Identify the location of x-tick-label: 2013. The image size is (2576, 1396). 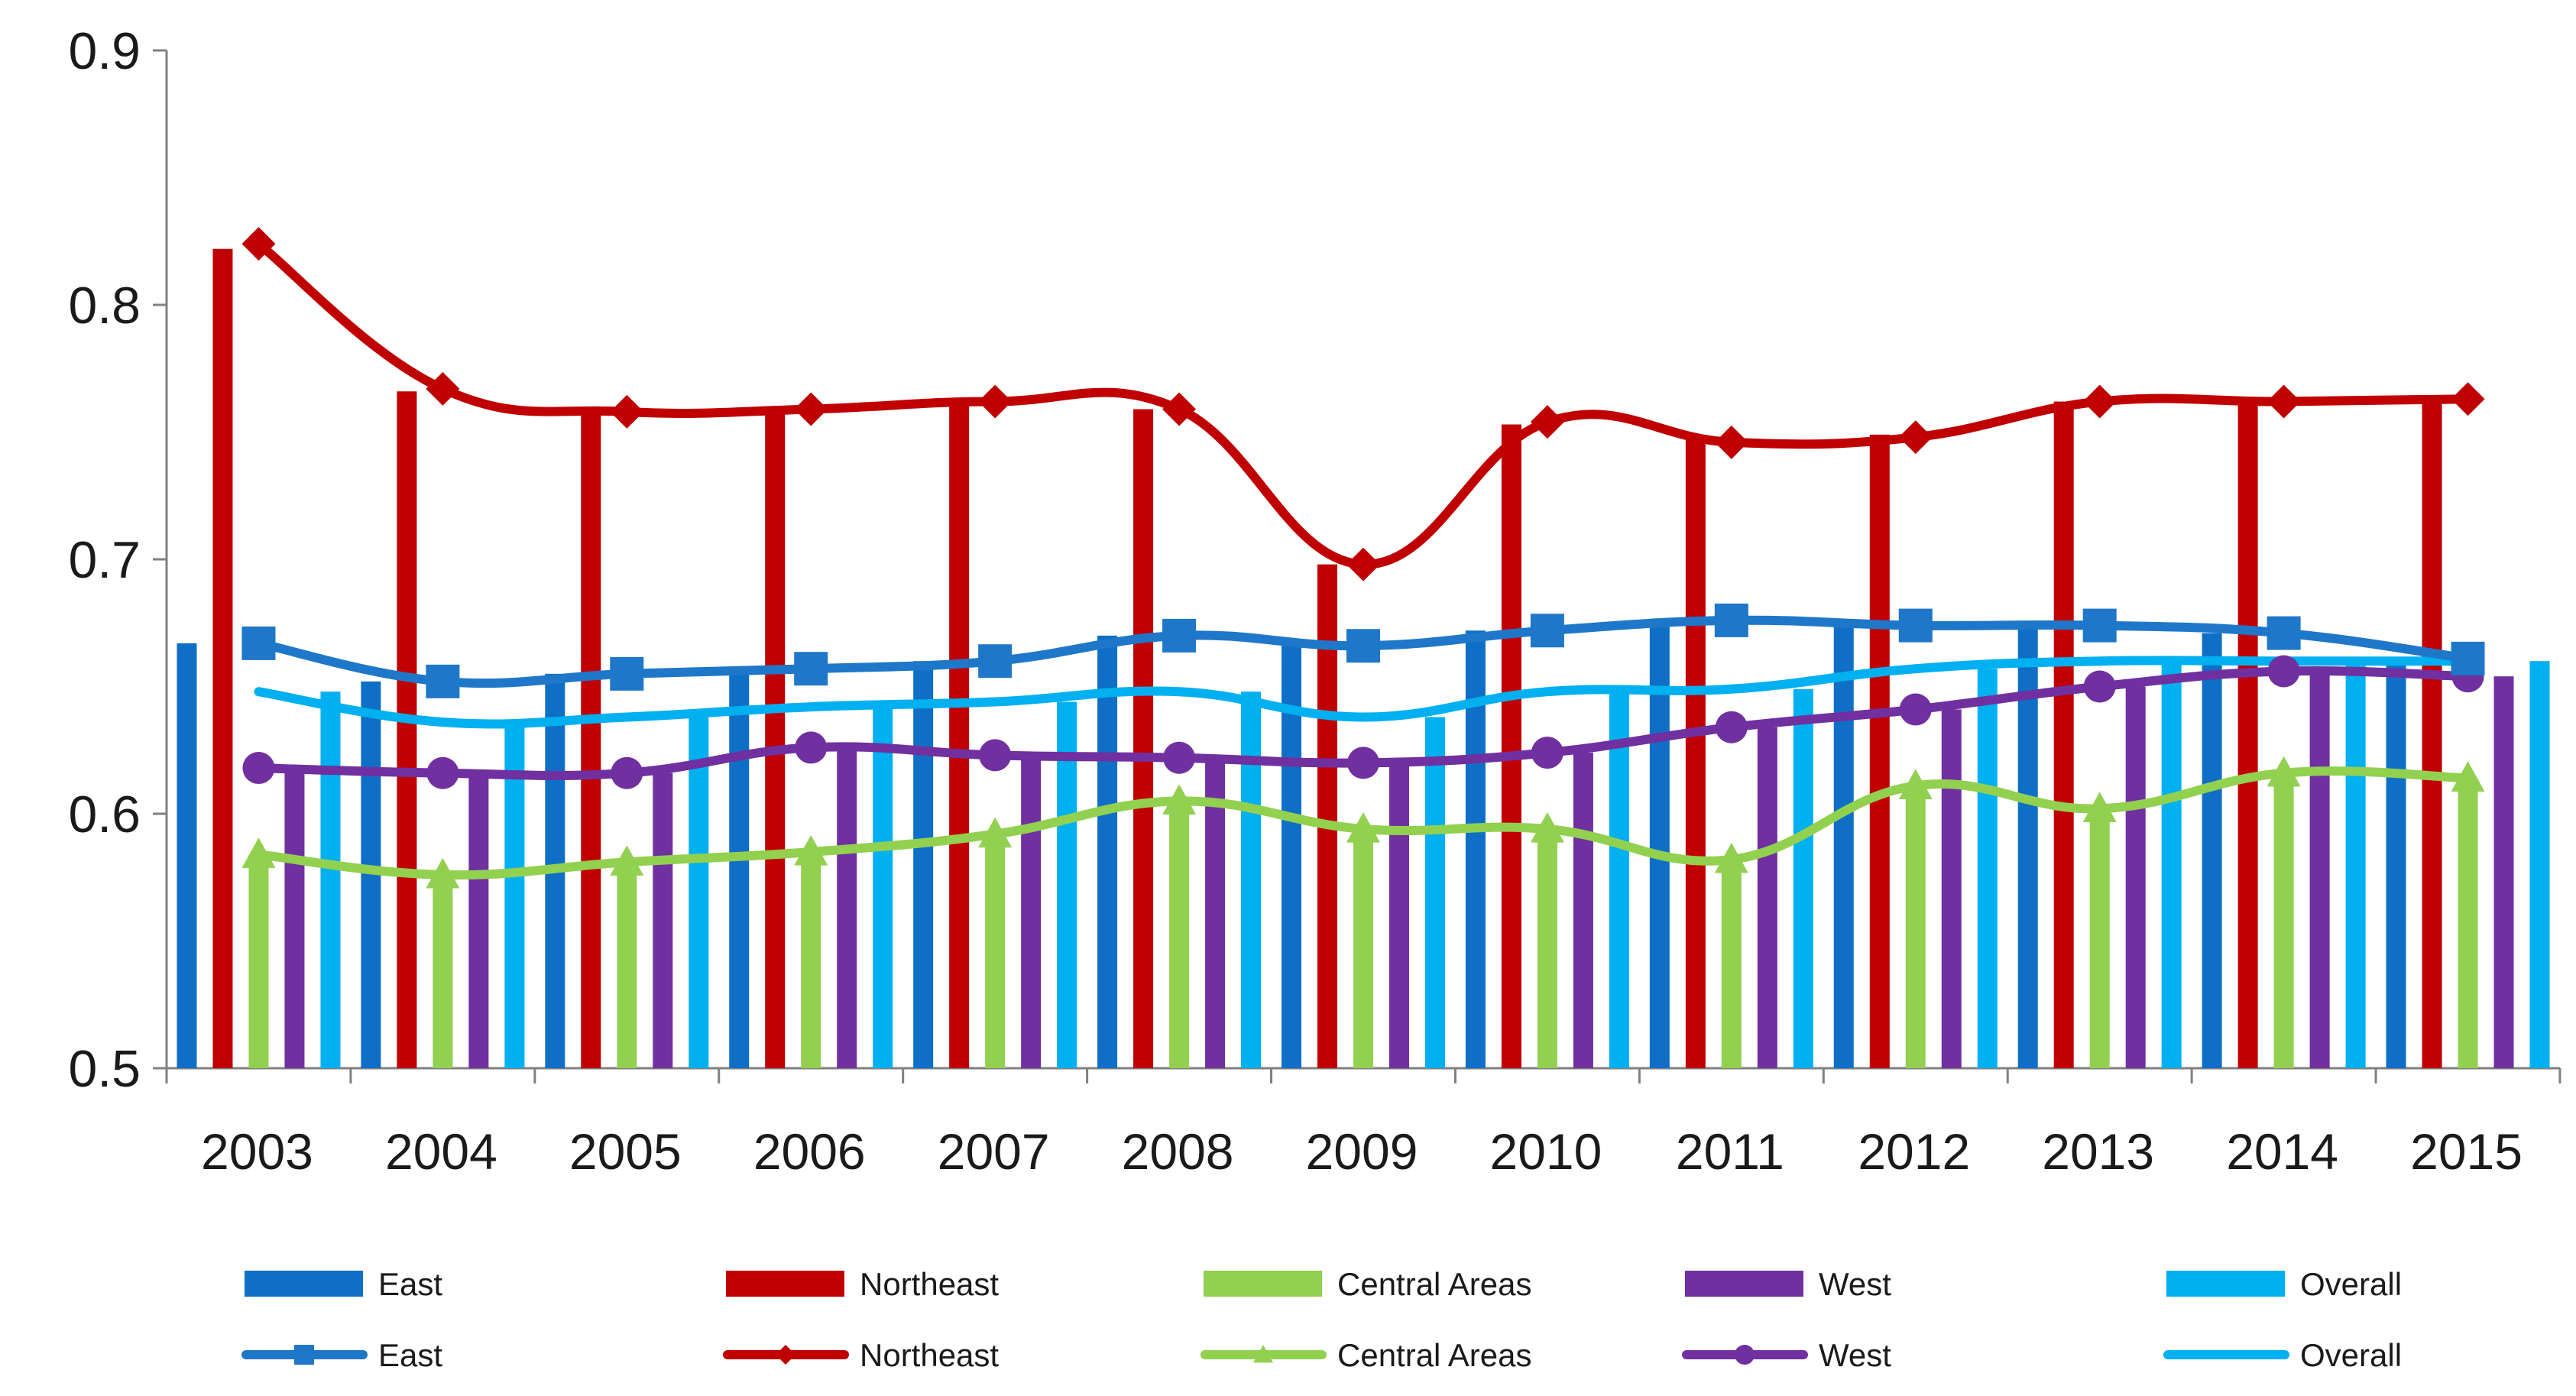
(2098, 1151).